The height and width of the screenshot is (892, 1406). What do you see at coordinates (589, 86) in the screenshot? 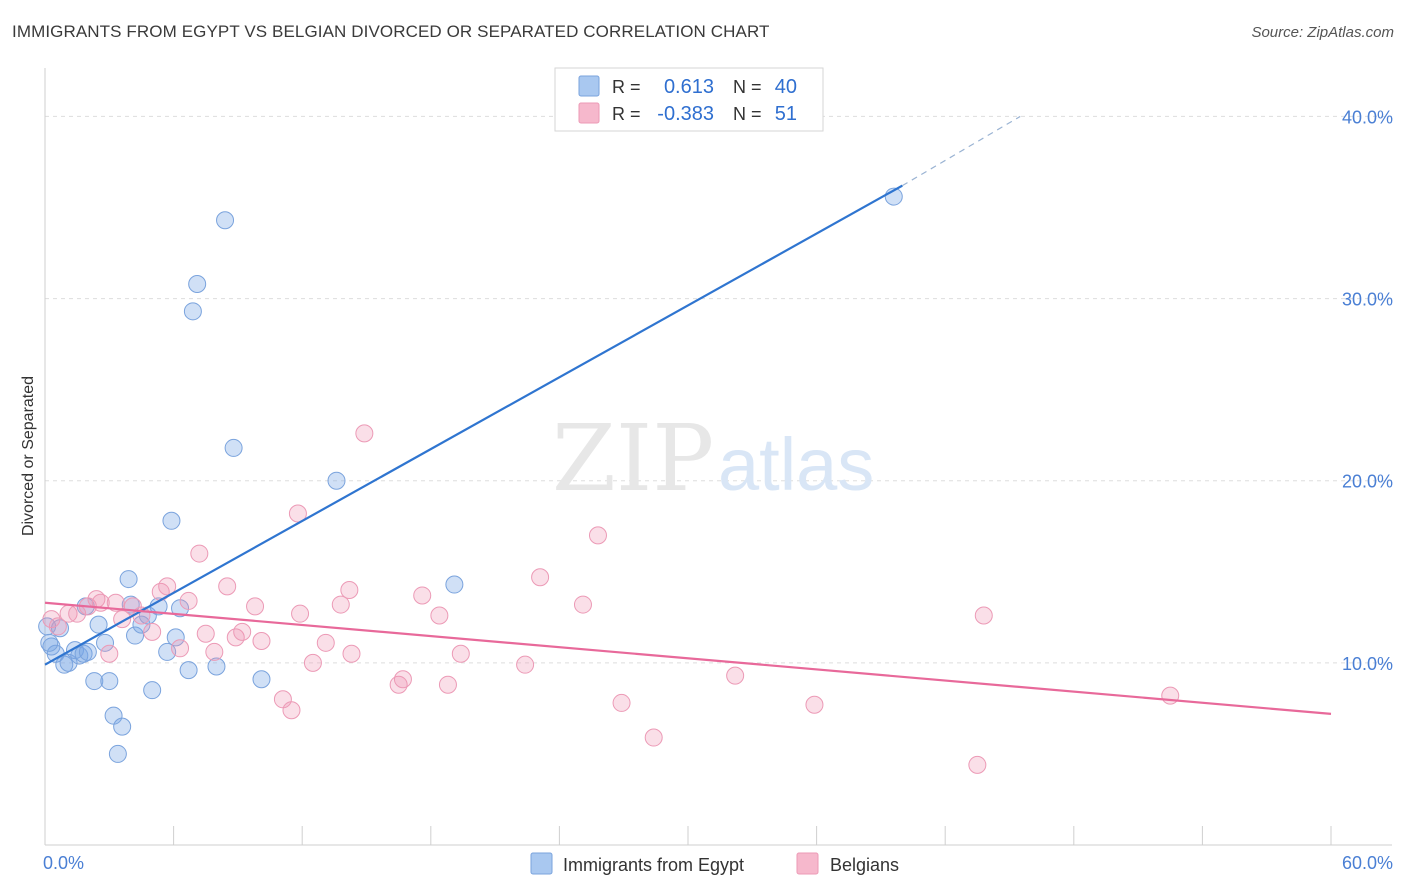
I see `stats-swatch-egypt` at bounding box center [589, 86].